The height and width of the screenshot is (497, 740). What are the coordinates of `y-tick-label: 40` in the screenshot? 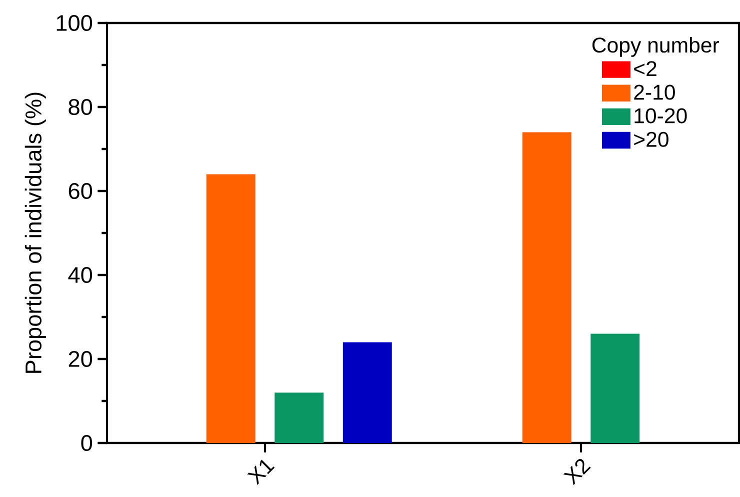 It's located at (80, 275).